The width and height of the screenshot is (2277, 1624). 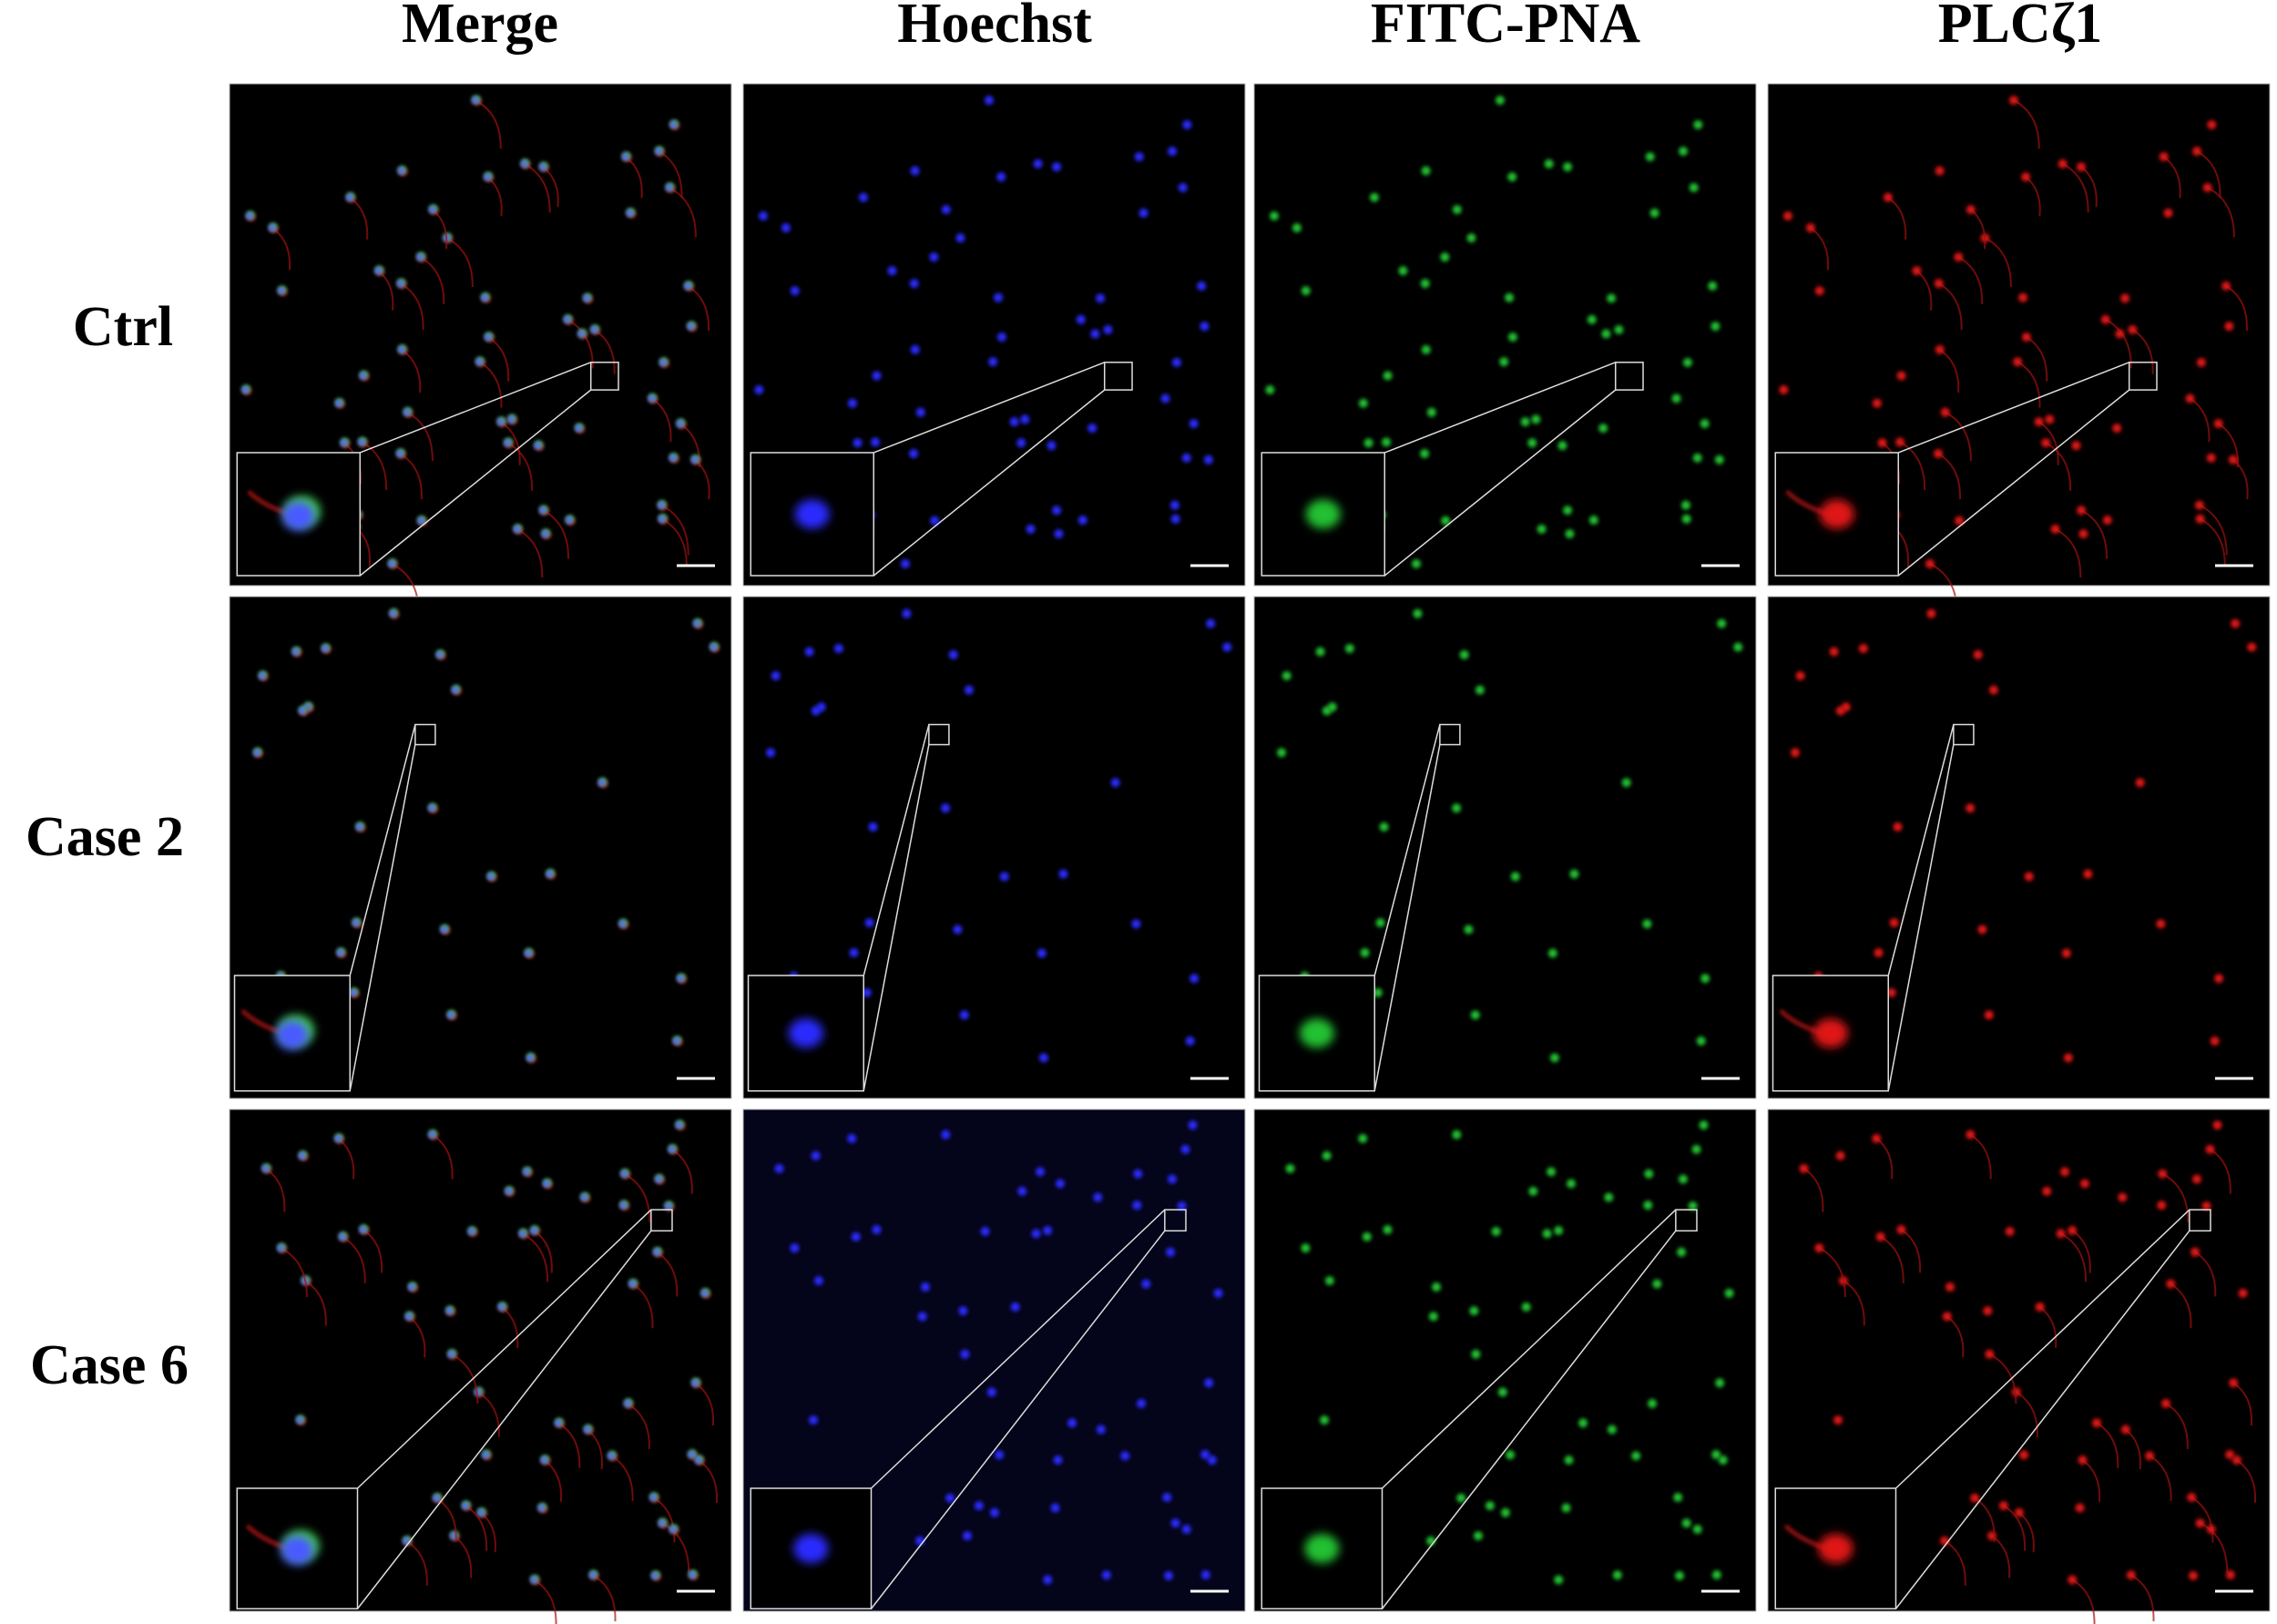 I want to click on cells, so click(x=1510, y=836).